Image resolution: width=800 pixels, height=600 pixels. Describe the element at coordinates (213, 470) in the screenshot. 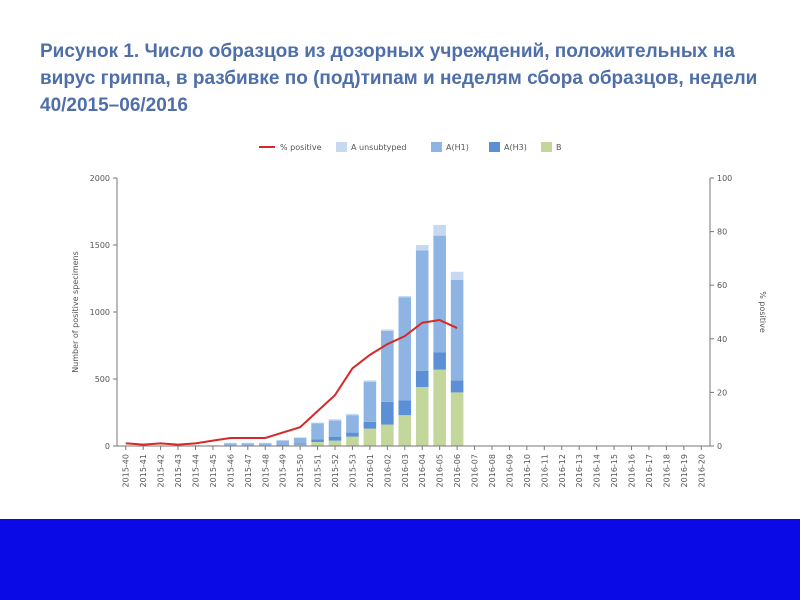

I see `x-tick-label: 2015-45` at that location.